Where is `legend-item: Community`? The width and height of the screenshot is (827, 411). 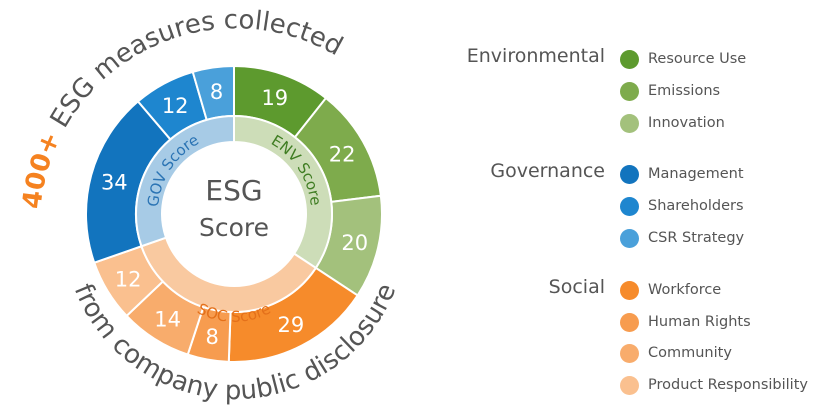
legend-item: Community is located at coordinates (676, 353).